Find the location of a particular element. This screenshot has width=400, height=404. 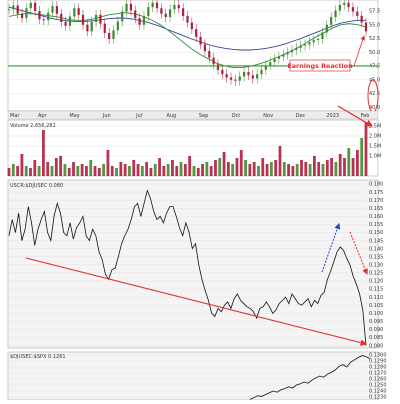

earnings-arrow is located at coordinates (359, 51).